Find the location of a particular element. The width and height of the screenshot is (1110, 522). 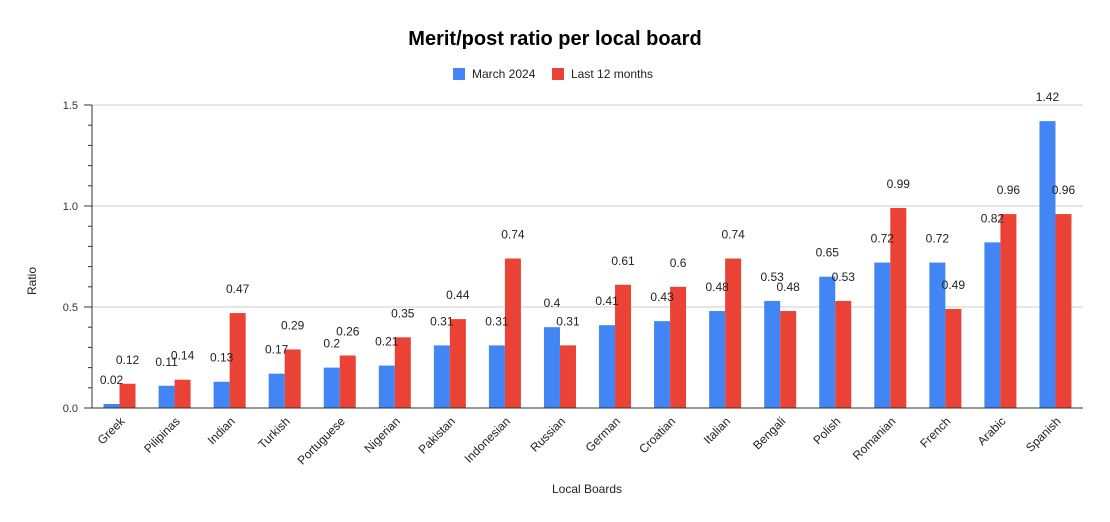

data-label: 0.61 is located at coordinates (623, 261).